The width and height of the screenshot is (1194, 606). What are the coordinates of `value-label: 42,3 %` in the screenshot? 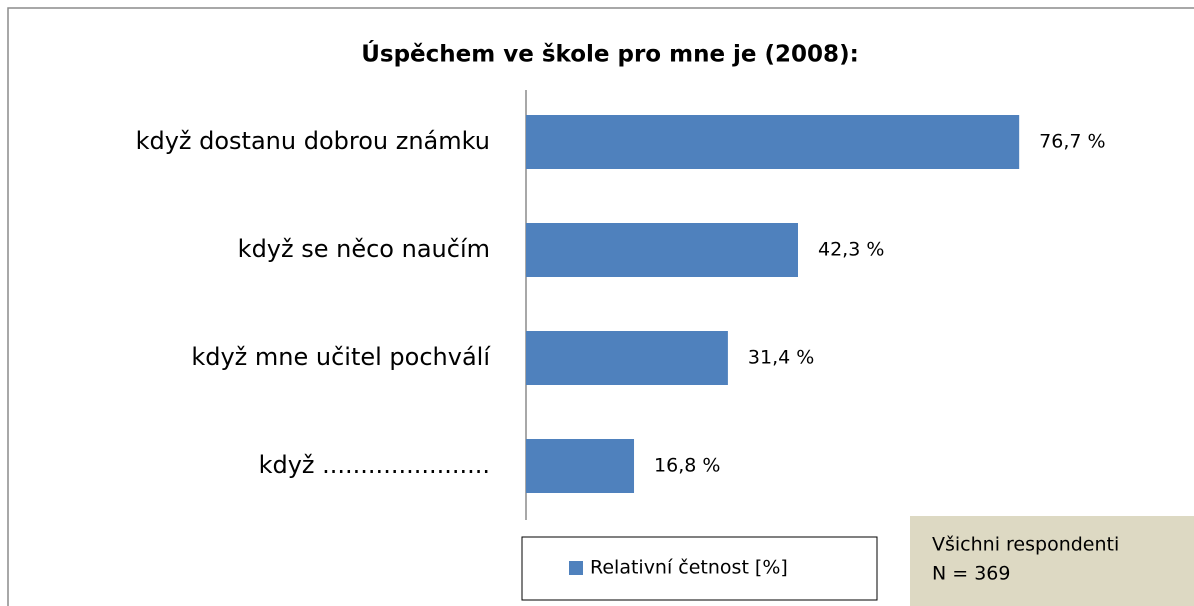 It's located at (851, 250).